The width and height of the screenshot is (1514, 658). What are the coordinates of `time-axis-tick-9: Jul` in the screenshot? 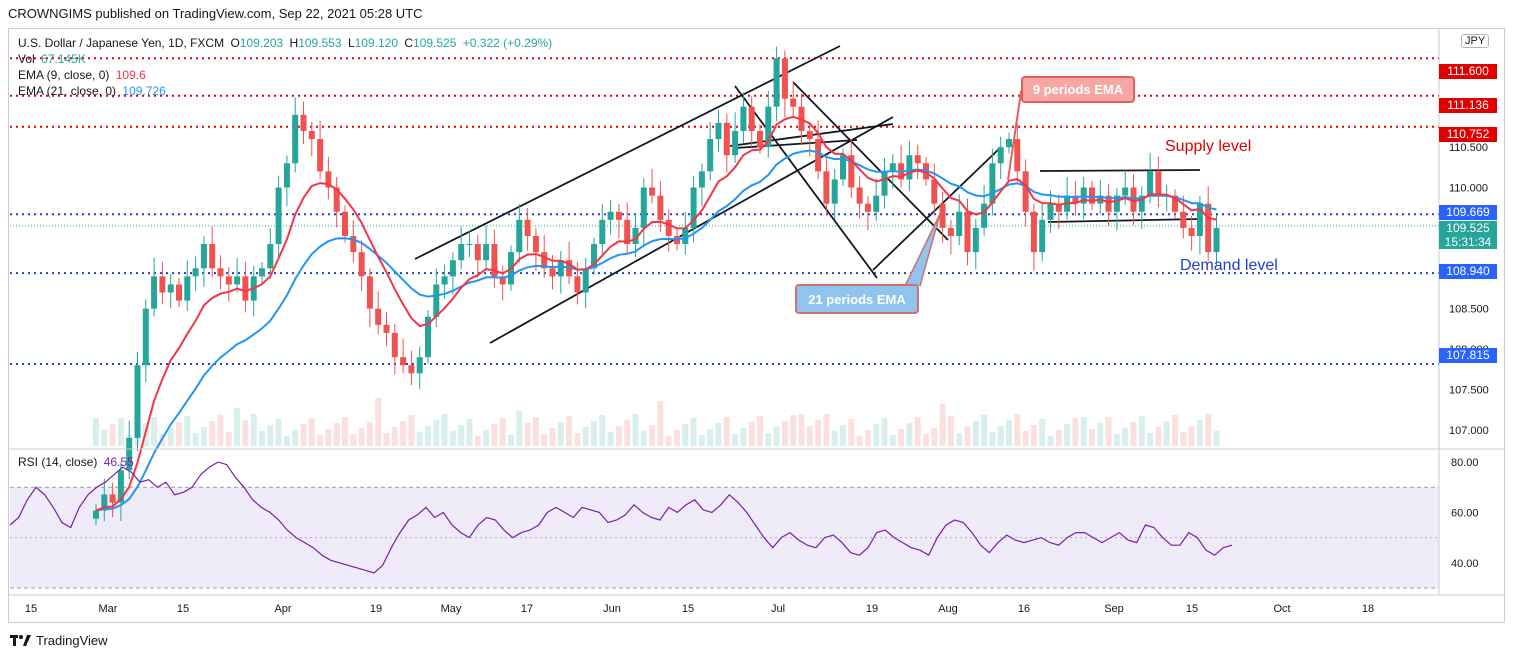 It's located at (778, 609).